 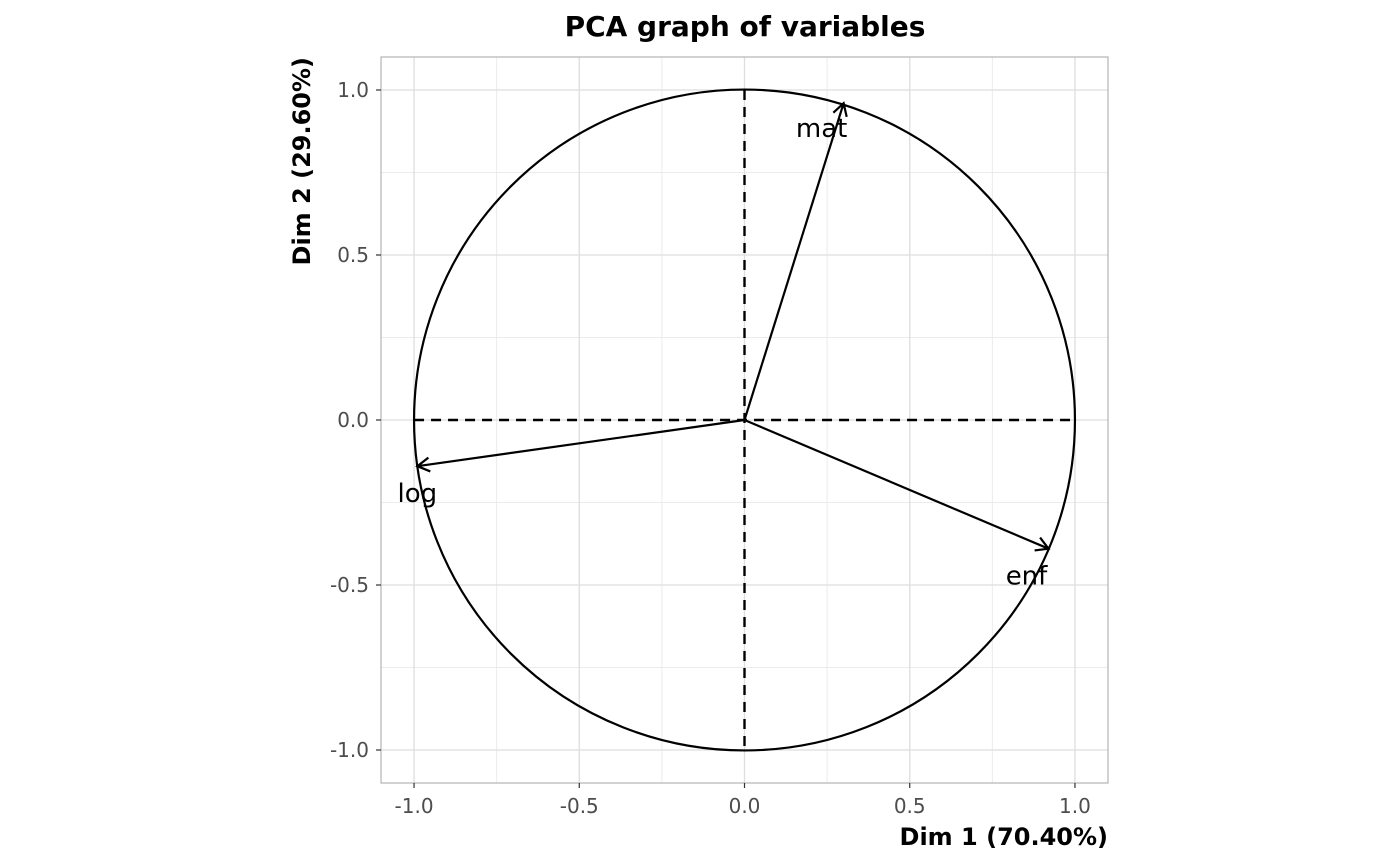 I want to click on y-tick-label: -0.5, so click(x=349, y=585).